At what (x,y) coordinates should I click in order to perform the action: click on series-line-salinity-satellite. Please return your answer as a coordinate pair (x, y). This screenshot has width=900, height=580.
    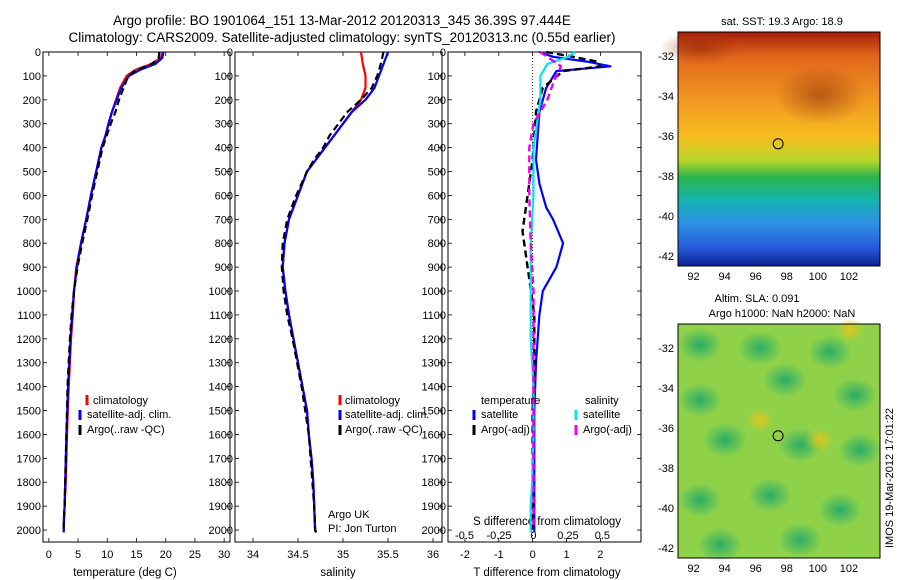
    Looking at the image, I should click on (552, 292).